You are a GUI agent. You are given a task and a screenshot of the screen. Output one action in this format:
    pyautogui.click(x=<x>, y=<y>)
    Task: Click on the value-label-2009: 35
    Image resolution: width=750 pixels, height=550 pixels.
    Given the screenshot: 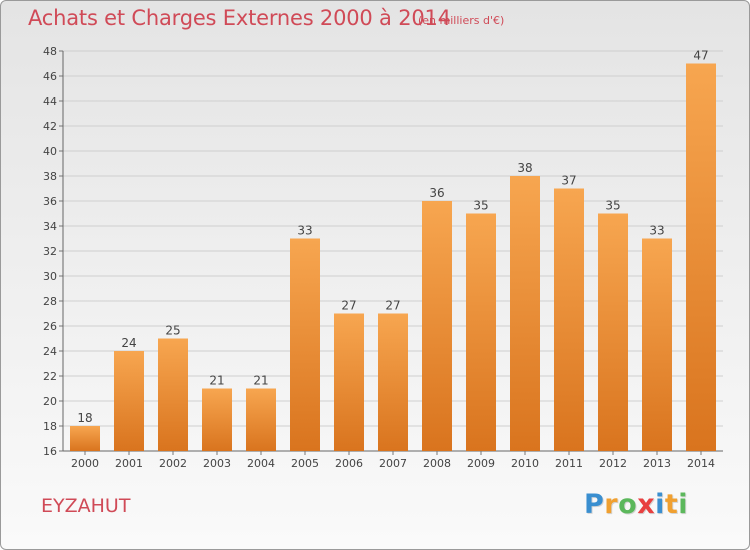 What is the action you would take?
    pyautogui.click(x=480, y=206)
    